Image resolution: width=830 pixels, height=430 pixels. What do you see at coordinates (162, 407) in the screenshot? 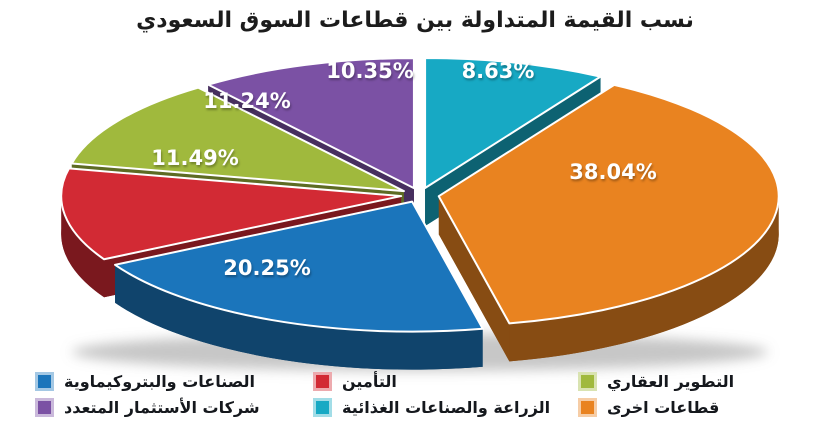
I see `legend-label: شركات الأستثمار المتعدد` at bounding box center [162, 407].